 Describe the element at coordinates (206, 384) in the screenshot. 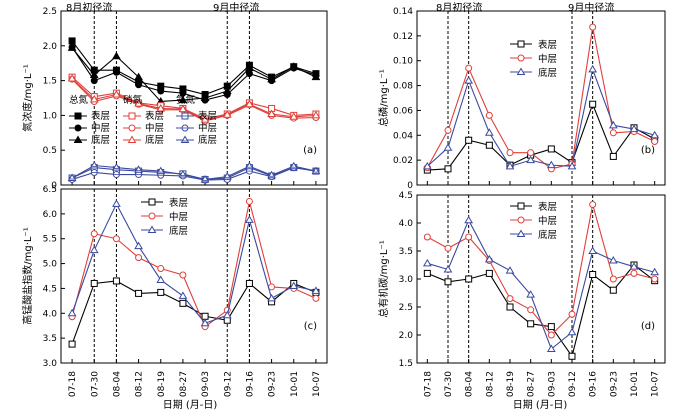

I see `x-tick-label: 09-03` at that location.